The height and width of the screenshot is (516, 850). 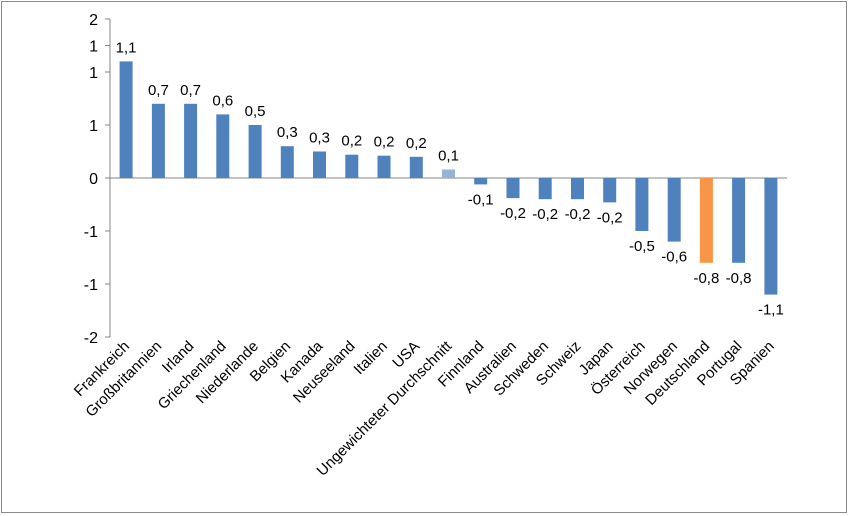 What do you see at coordinates (371, 358) in the screenshot?
I see `x-tick-label: Italien` at bounding box center [371, 358].